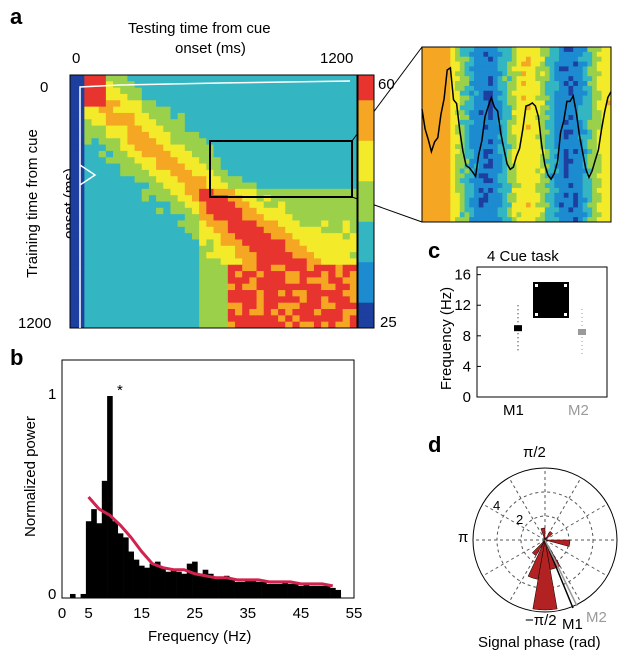 Image resolution: width=619 pixels, height=654 pixels. What do you see at coordinates (557, 543) in the screenshot?
I see `rose-wedge` at bounding box center [557, 543].